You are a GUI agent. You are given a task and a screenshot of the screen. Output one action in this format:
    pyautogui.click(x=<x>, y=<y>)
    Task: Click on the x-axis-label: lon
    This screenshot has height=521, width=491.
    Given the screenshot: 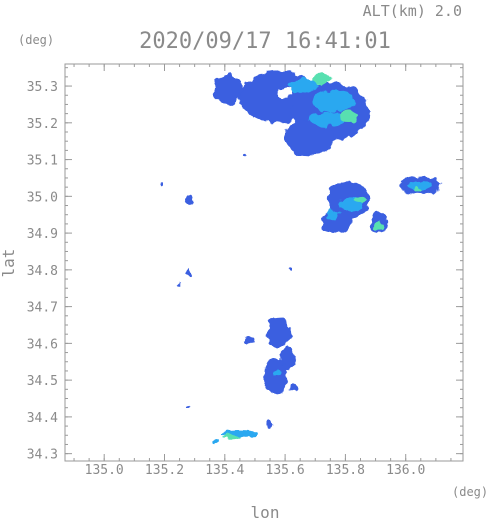 What is the action you would take?
    pyautogui.click(x=265, y=512)
    